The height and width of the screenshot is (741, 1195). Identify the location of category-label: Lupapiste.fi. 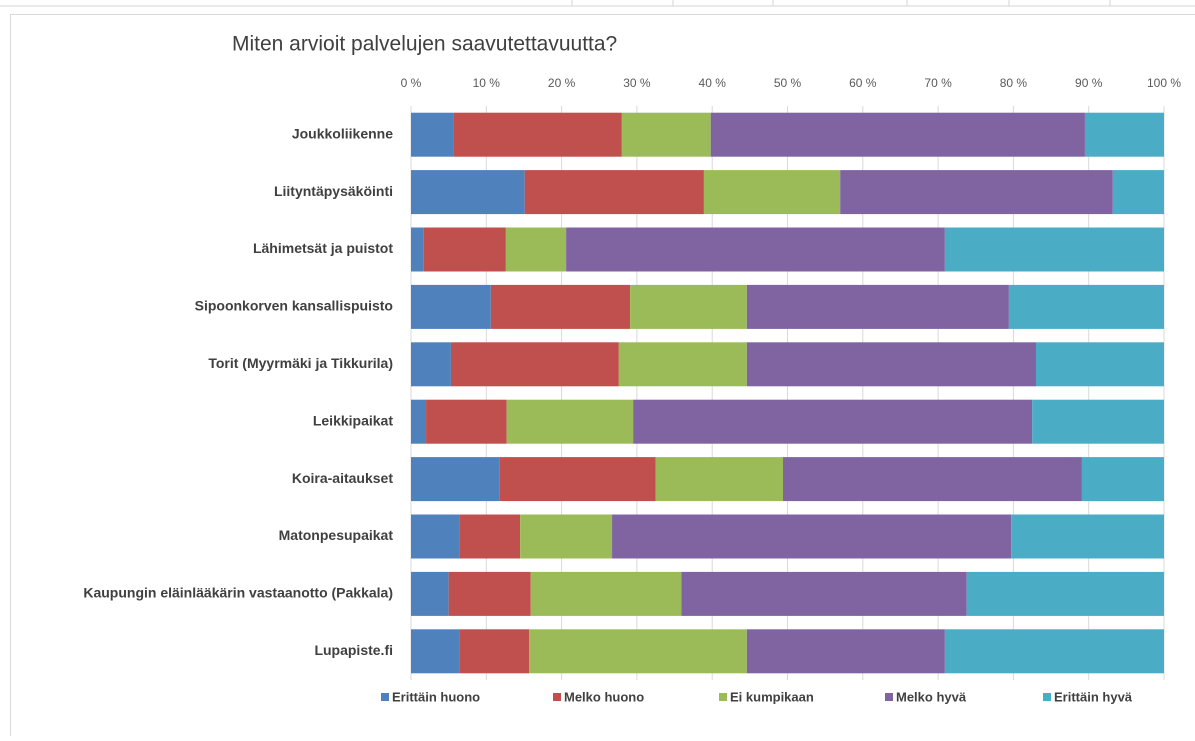
(353, 650).